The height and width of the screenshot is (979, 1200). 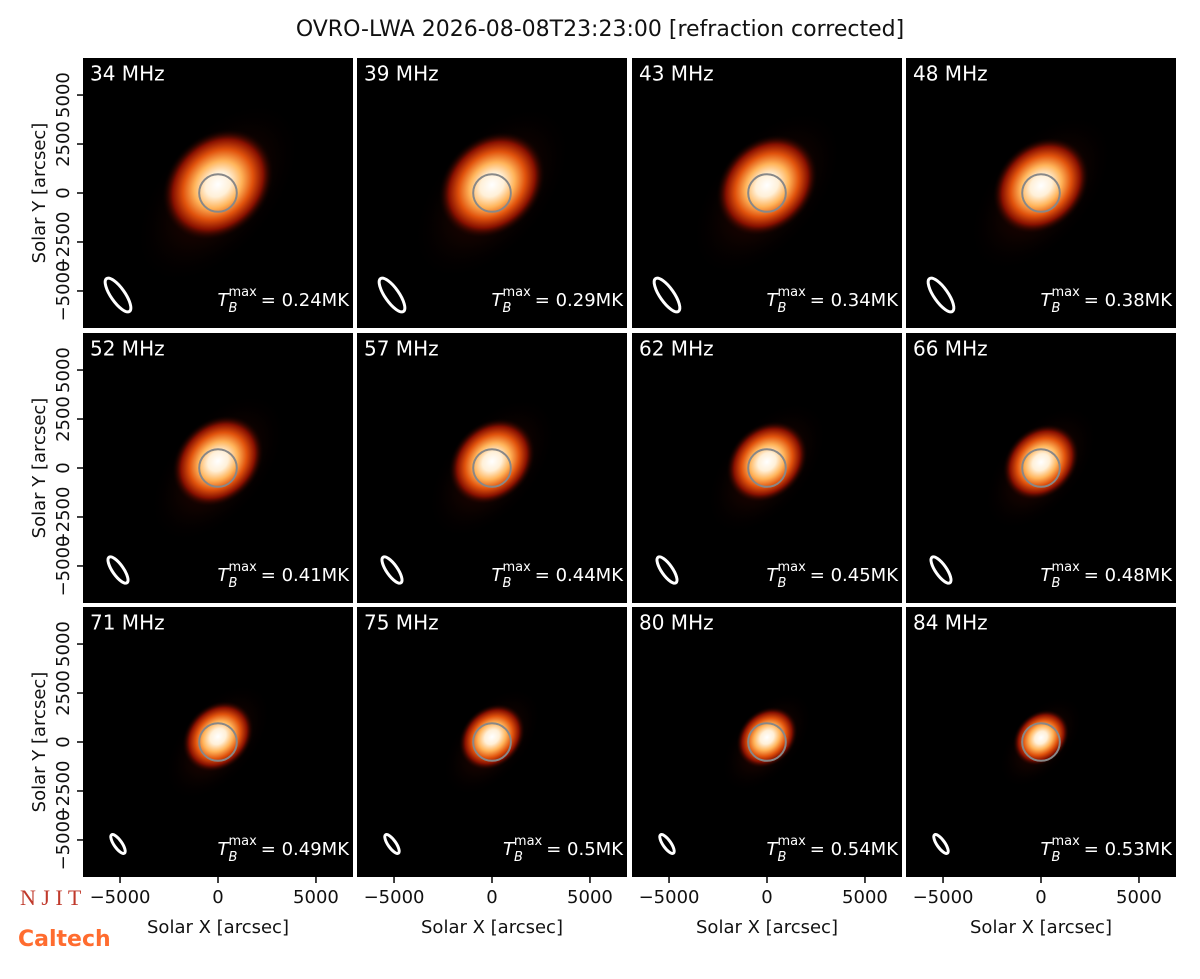 I want to click on tb-max-label: TBmax = 0.24MK, so click(x=284, y=300).